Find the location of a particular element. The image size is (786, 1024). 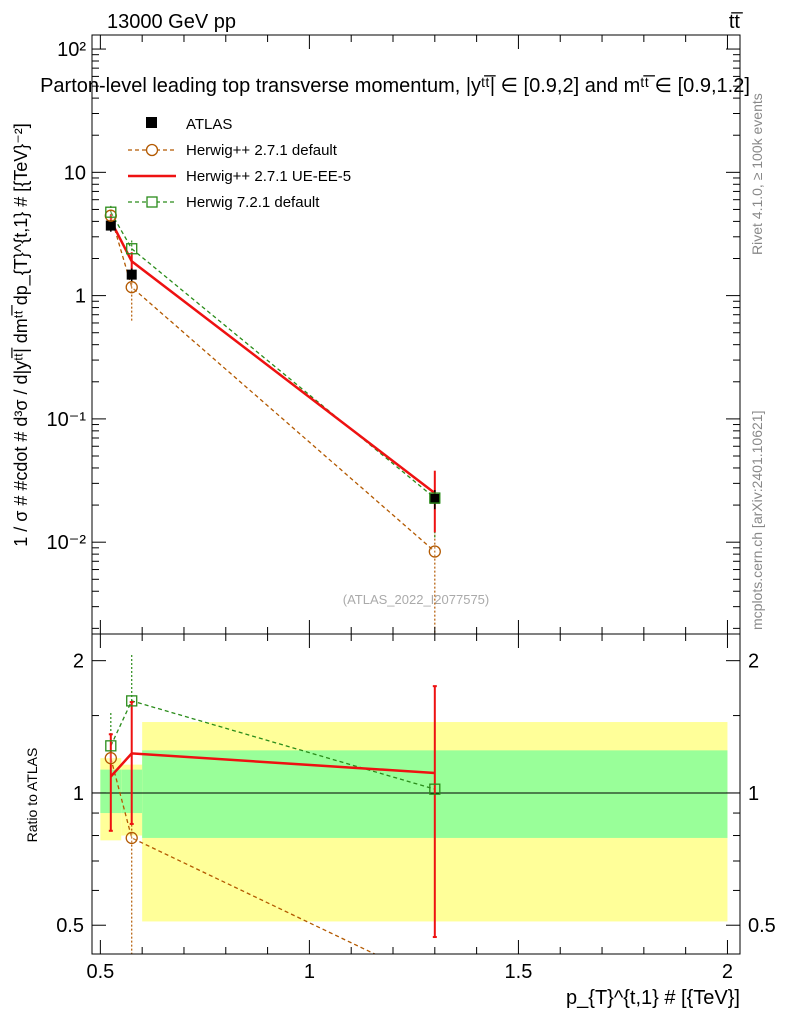

ratio-tick-label-right-2: 2 is located at coordinates (753, 662).